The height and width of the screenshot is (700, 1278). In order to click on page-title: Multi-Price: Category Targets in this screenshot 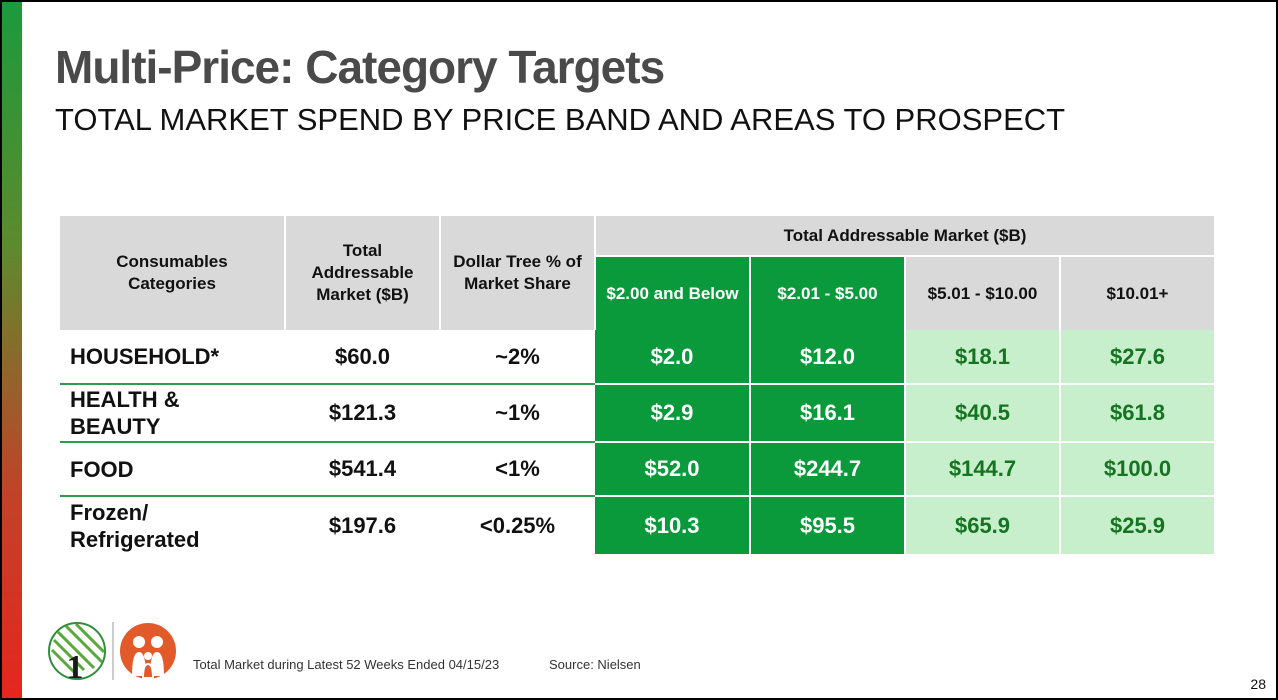, I will do `click(360, 67)`.